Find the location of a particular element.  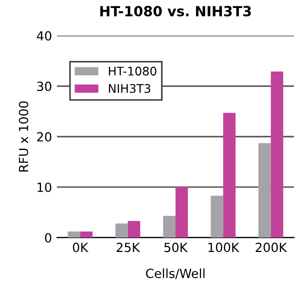

y-tick-label: 20 is located at coordinates (44, 137).